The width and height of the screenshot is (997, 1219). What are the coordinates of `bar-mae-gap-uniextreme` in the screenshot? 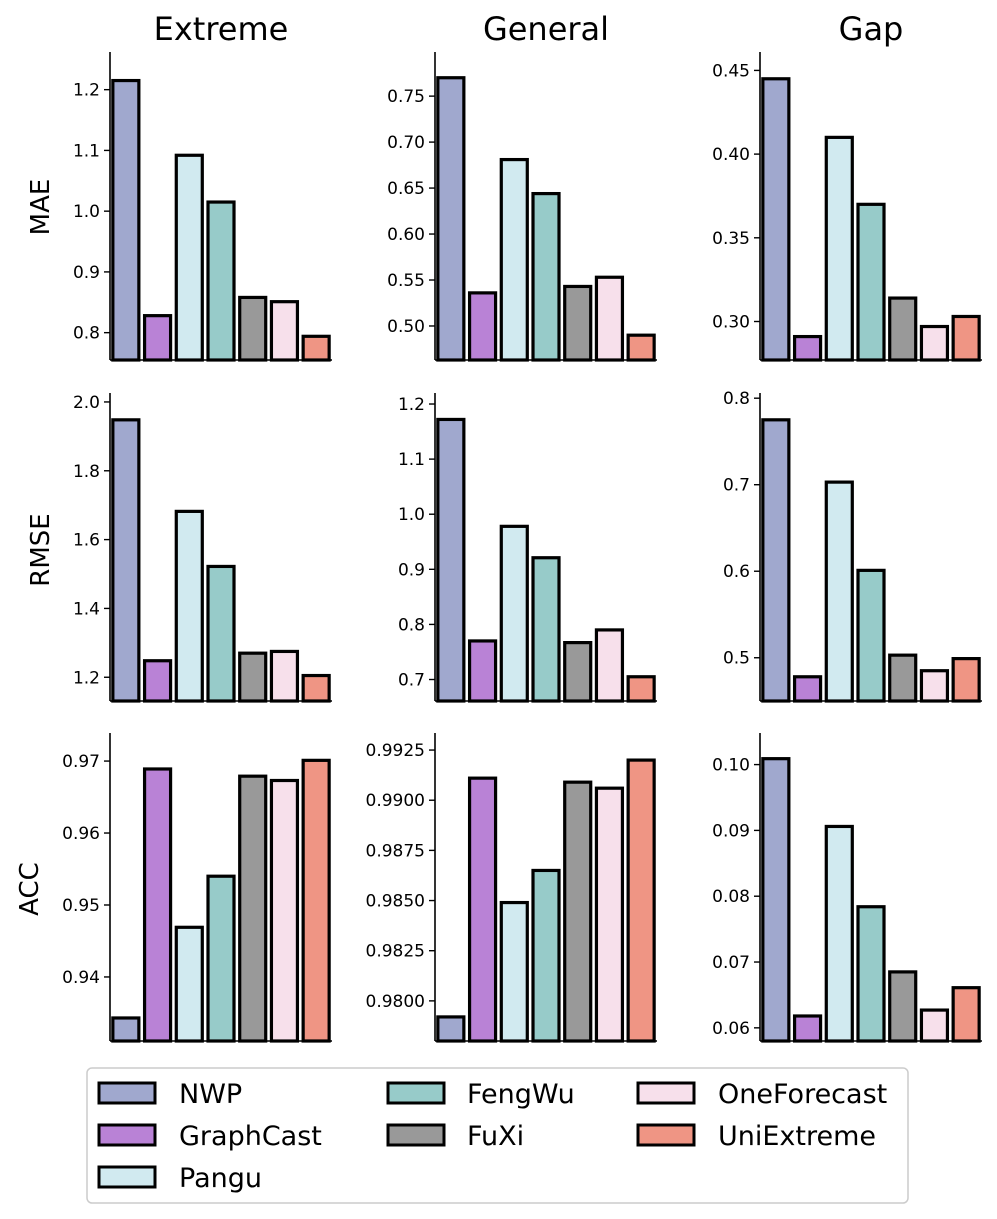 It's located at (966, 338).